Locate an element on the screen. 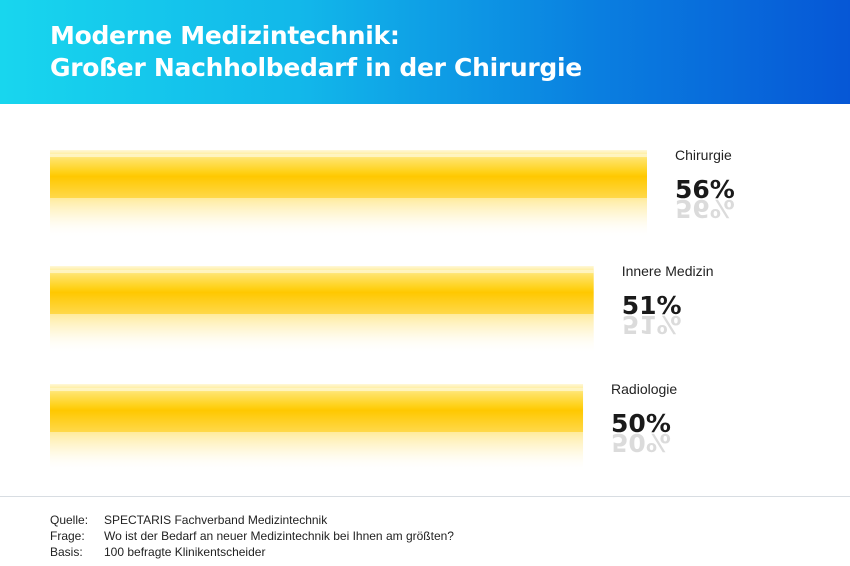 This screenshot has height=566, width=850. title-line-2: Großer Nachholbedarf in der Chirurgie is located at coordinates (316, 67).